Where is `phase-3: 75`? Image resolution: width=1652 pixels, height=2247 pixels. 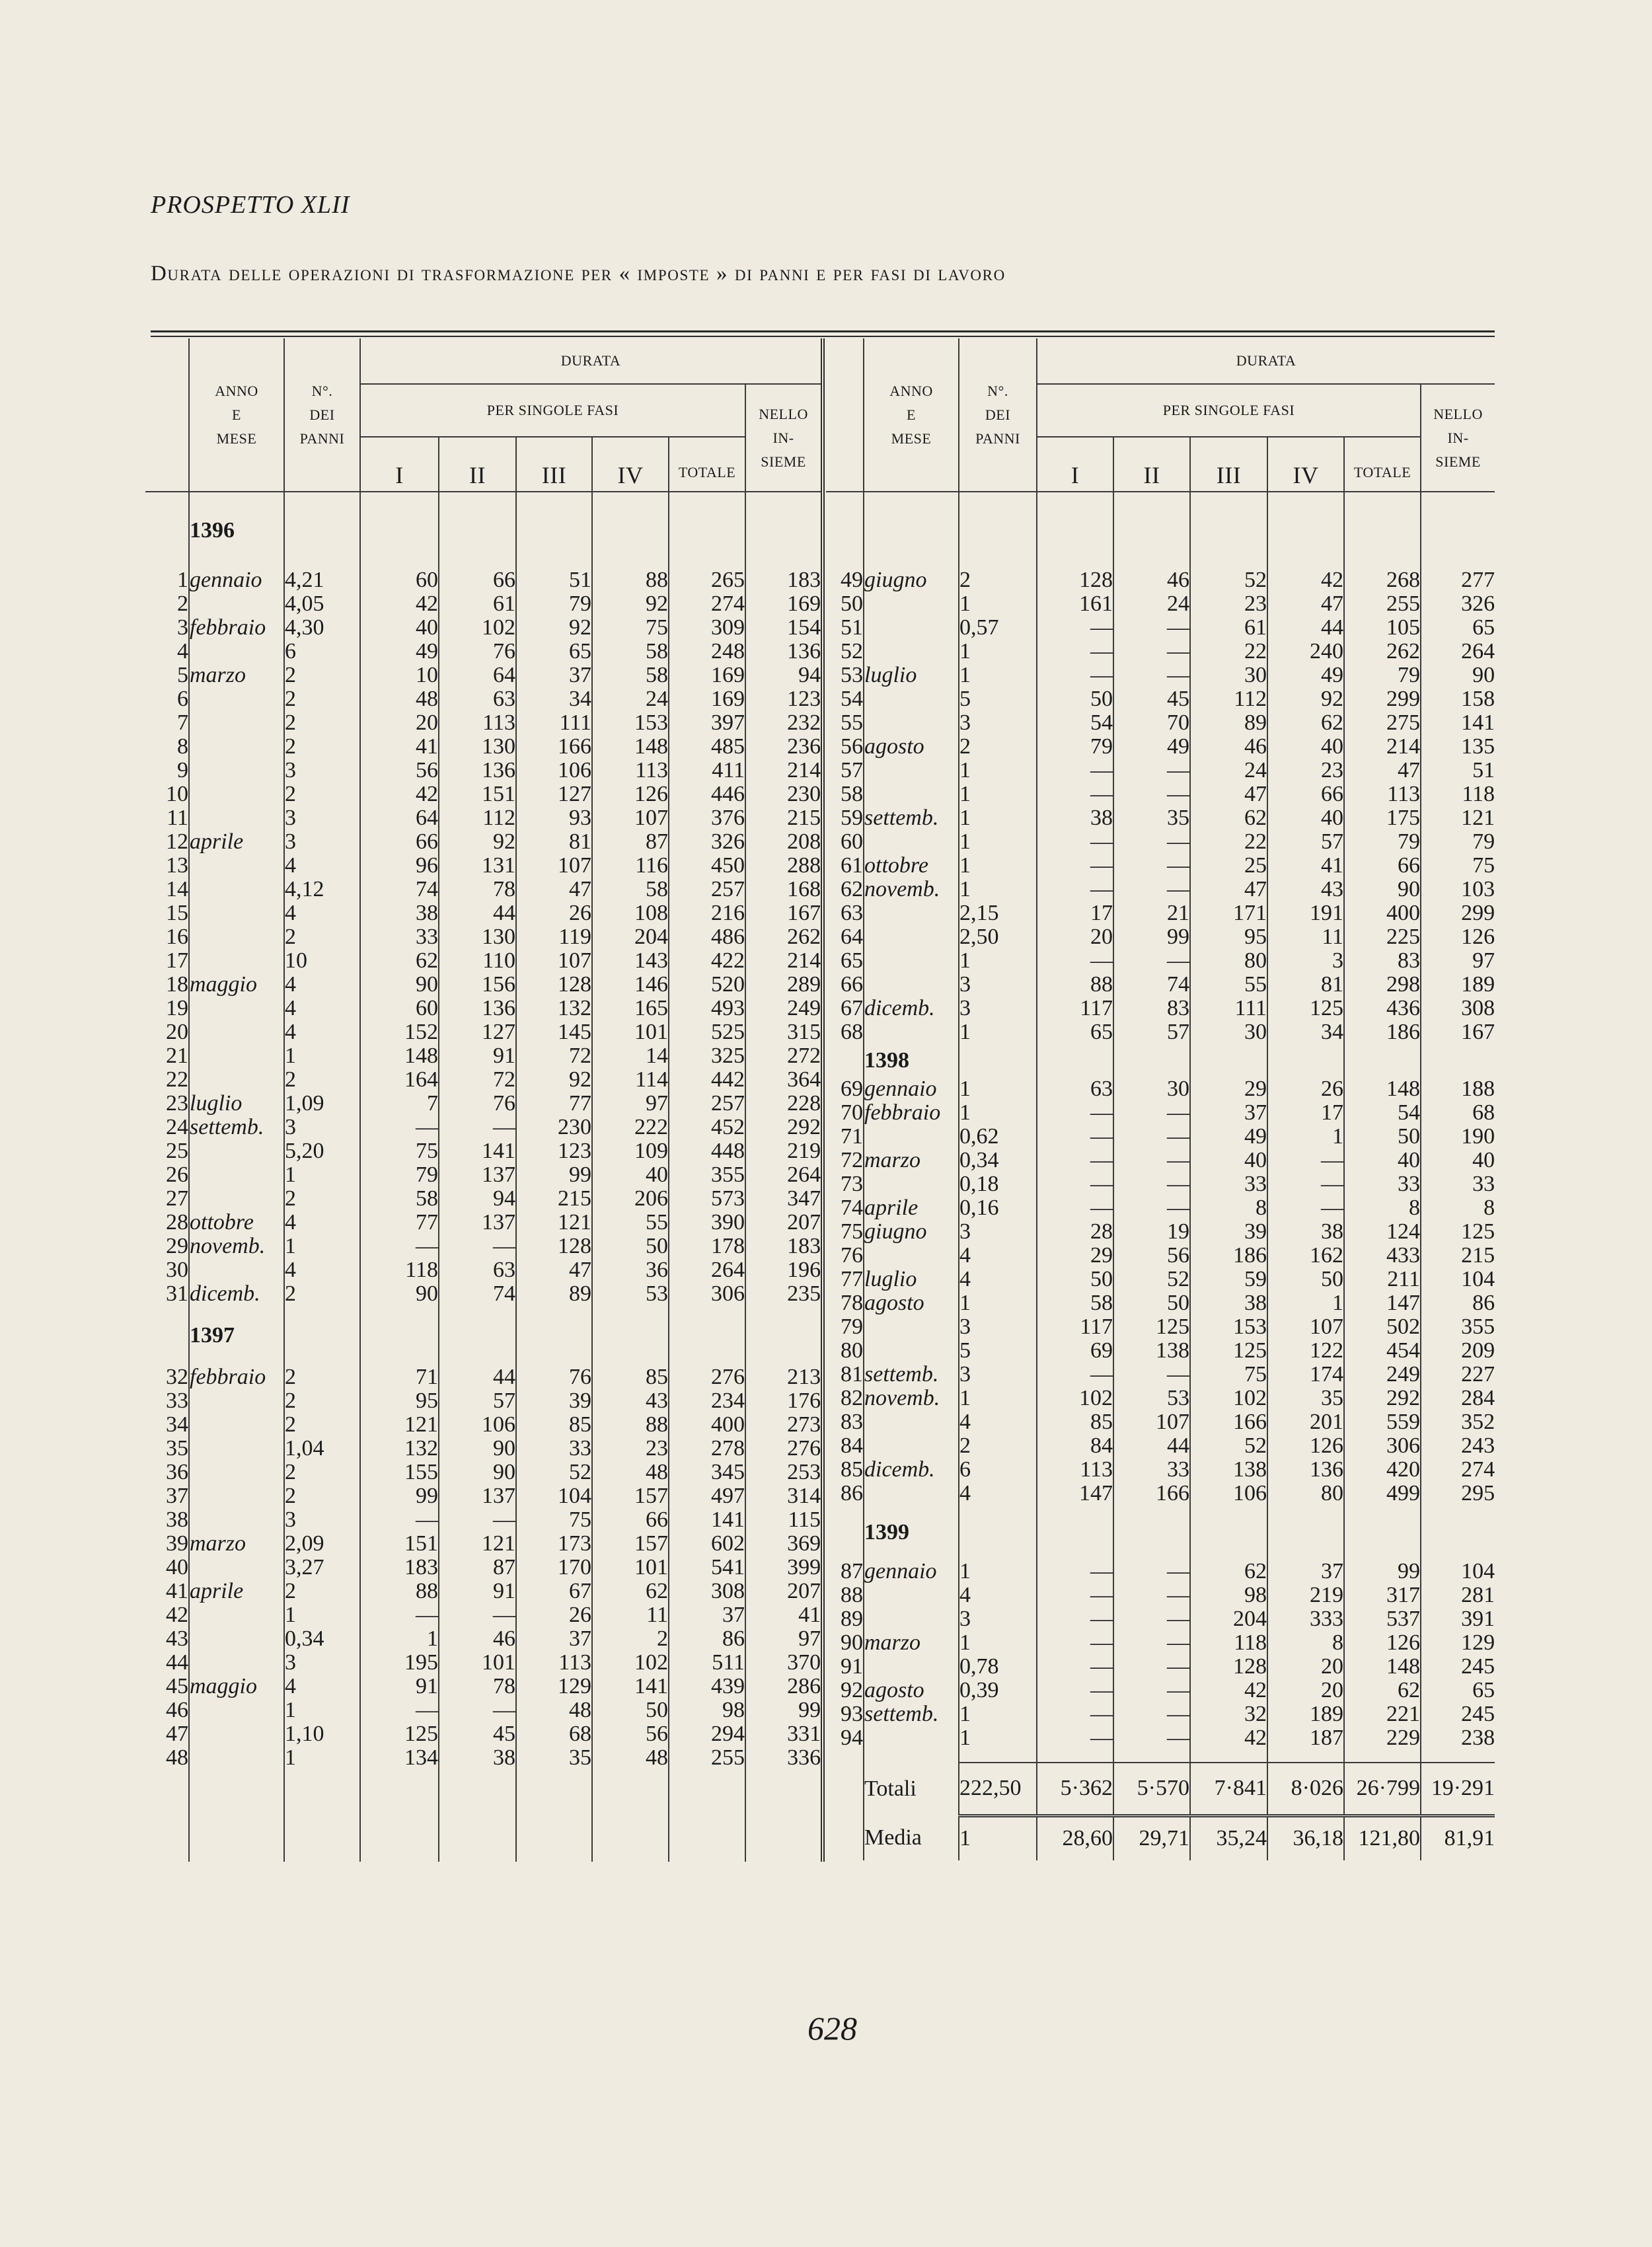 phase-3: 75 is located at coordinates (1228, 1375).